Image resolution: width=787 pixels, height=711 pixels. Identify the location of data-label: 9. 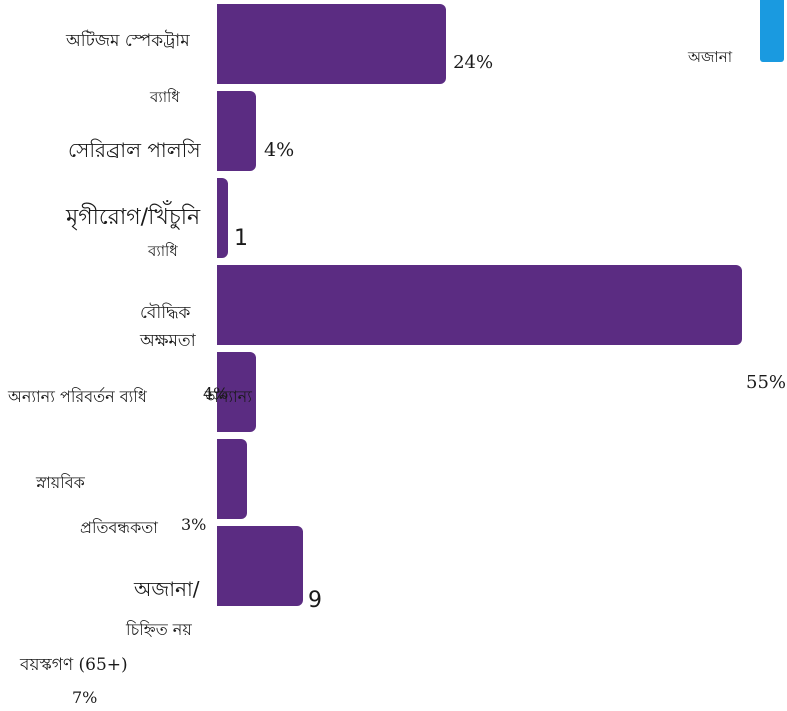
(315, 600).